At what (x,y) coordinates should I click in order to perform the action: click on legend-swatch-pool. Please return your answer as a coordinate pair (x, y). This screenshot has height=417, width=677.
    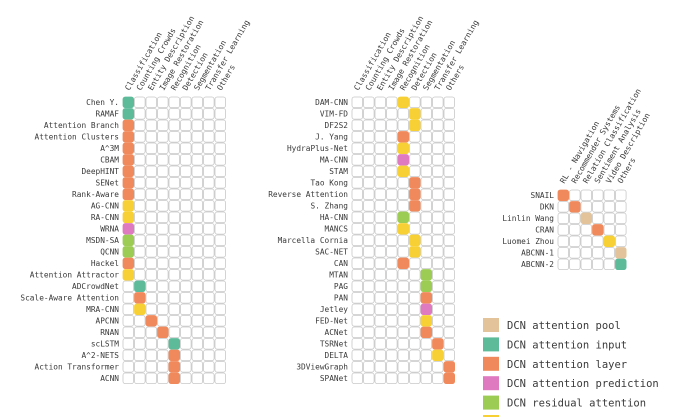
    Looking at the image, I should click on (491, 325).